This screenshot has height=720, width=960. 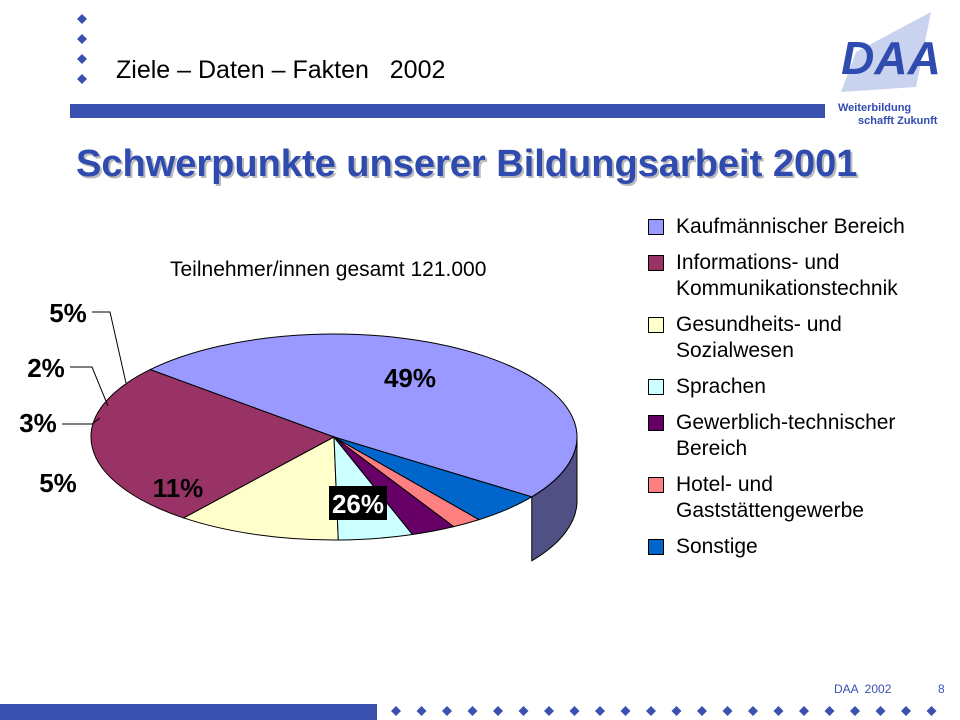 What do you see at coordinates (798, 387) in the screenshot?
I see `legend-item: Sprachen` at bounding box center [798, 387].